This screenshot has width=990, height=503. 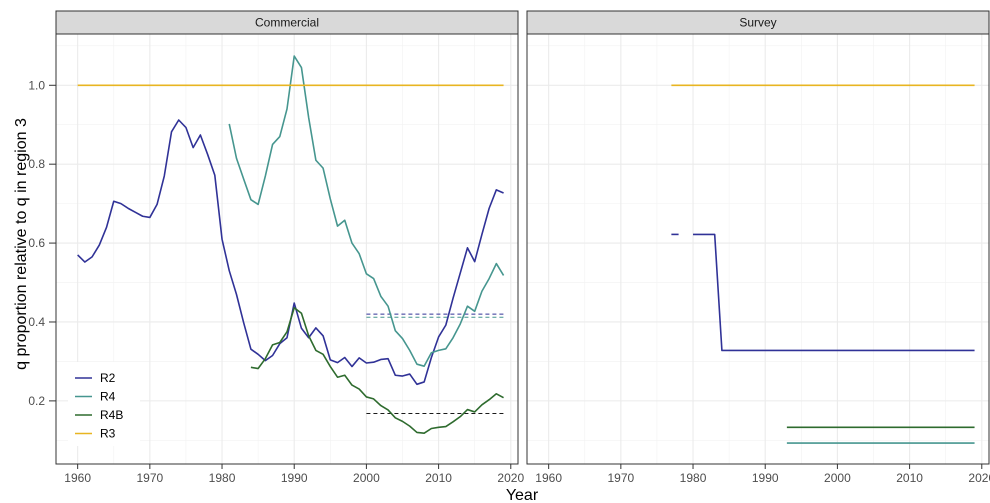 I want to click on y-tick-label: 0.6, so click(x=36, y=243).